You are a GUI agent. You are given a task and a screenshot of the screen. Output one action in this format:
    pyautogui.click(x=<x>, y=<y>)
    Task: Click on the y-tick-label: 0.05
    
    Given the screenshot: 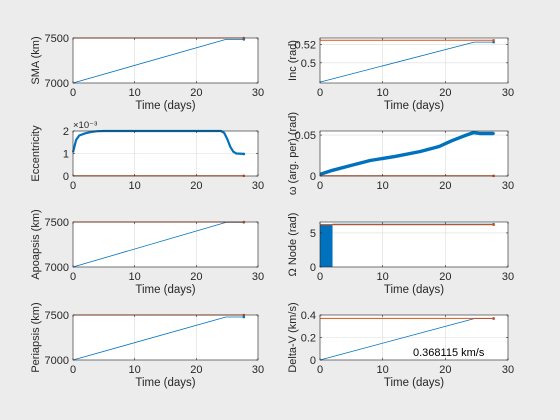 What is the action you would take?
    pyautogui.click(x=305, y=136)
    